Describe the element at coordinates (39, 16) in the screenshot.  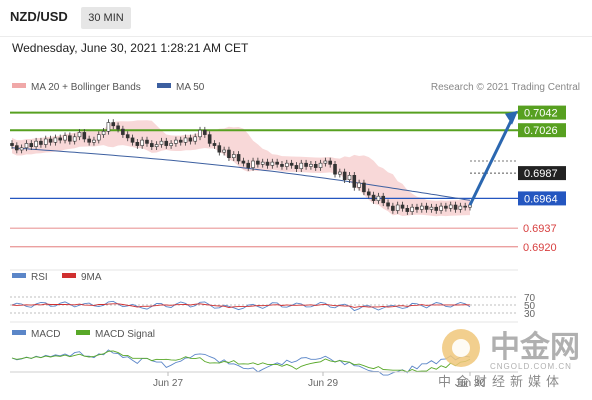
I see `currency-pair-title: NZD/USD` at that location.